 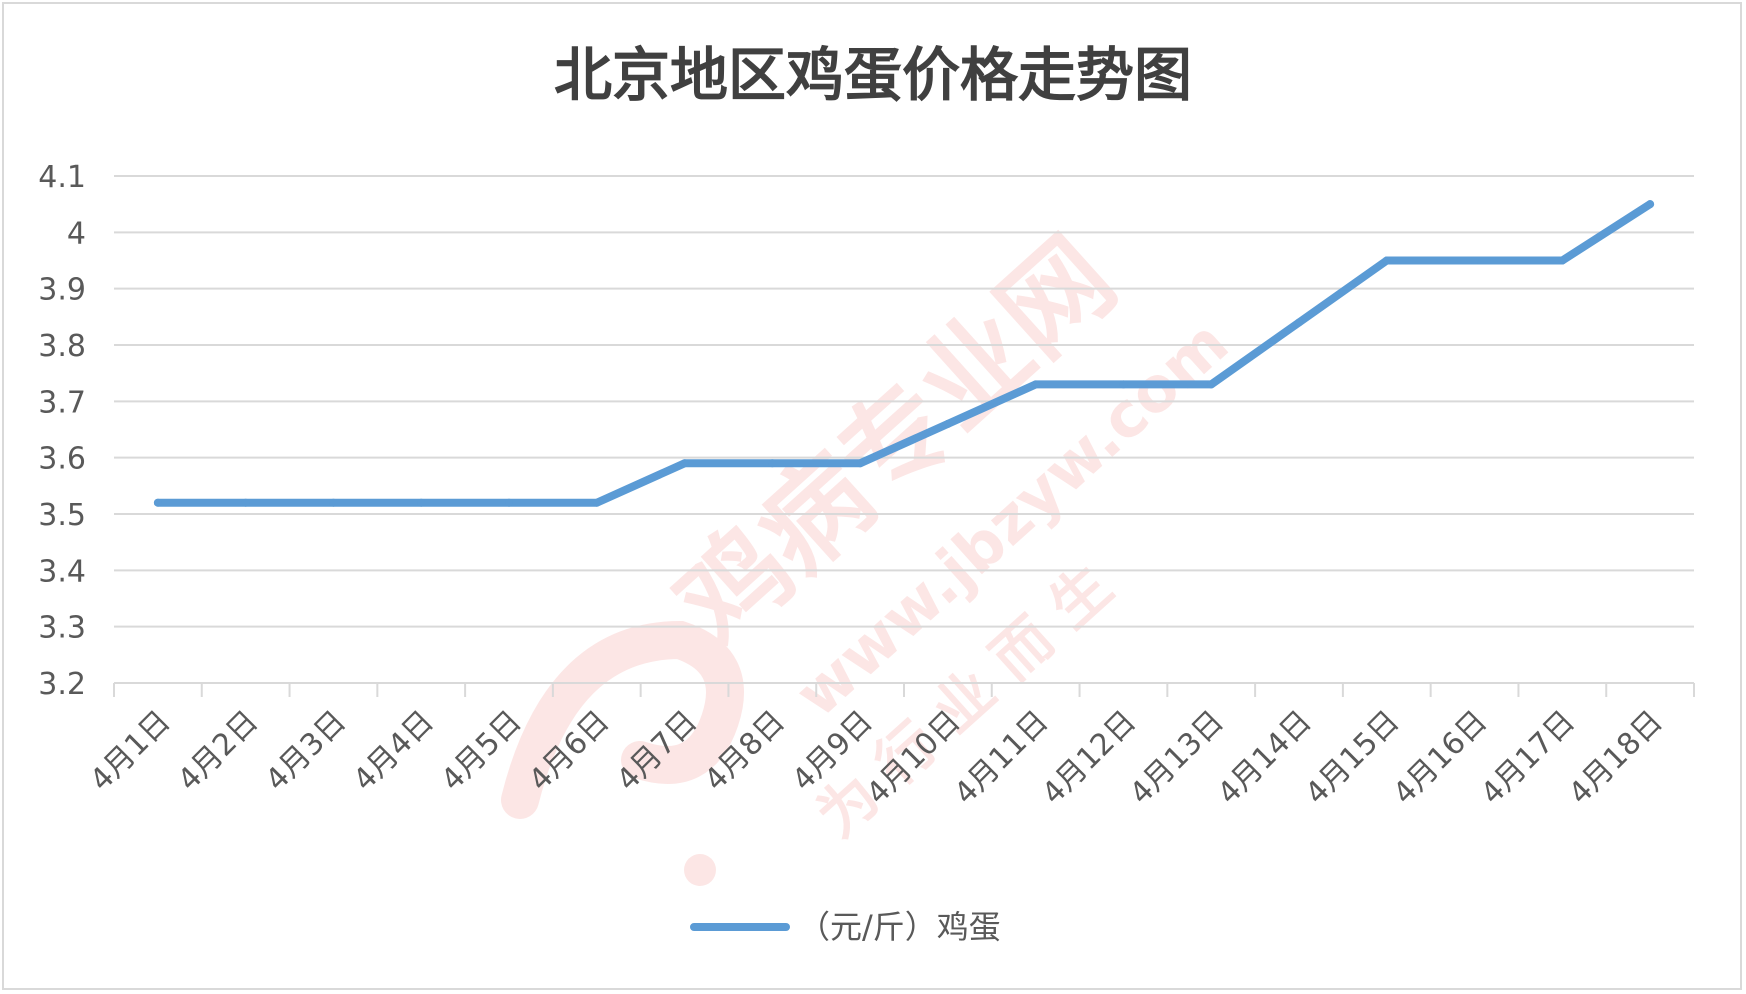 What do you see at coordinates (62, 571) in the screenshot?
I see `y-tick-label: 3.4` at bounding box center [62, 571].